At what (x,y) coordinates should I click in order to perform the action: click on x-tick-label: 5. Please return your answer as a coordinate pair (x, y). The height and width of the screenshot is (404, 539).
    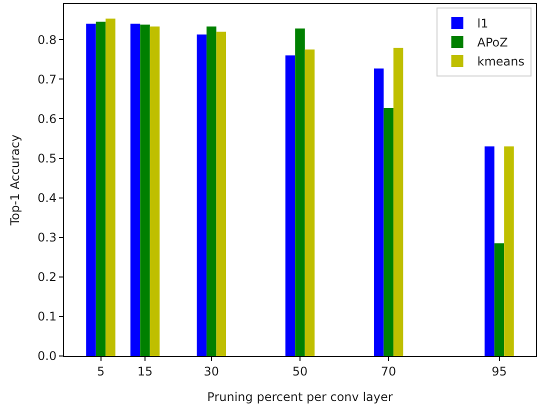
    Looking at the image, I should click on (100, 371).